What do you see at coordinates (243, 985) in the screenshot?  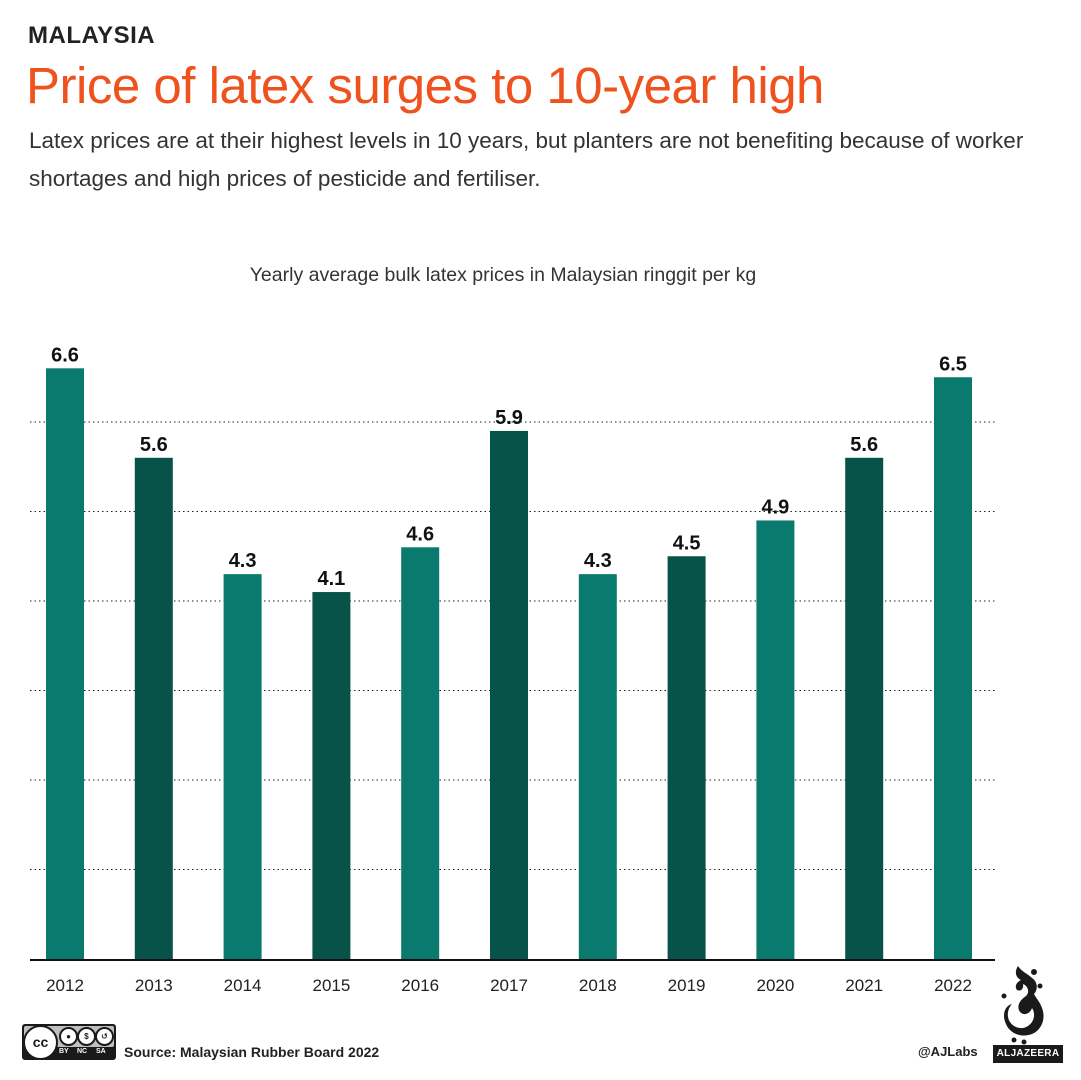 I see `x-tick-label: 2014` at bounding box center [243, 985].